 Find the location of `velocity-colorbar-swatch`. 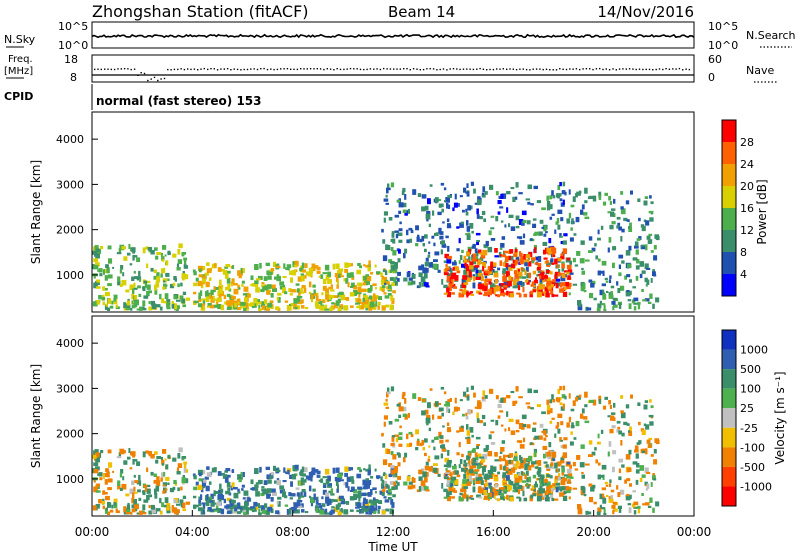

velocity-colorbar-swatch is located at coordinates (729, 418).